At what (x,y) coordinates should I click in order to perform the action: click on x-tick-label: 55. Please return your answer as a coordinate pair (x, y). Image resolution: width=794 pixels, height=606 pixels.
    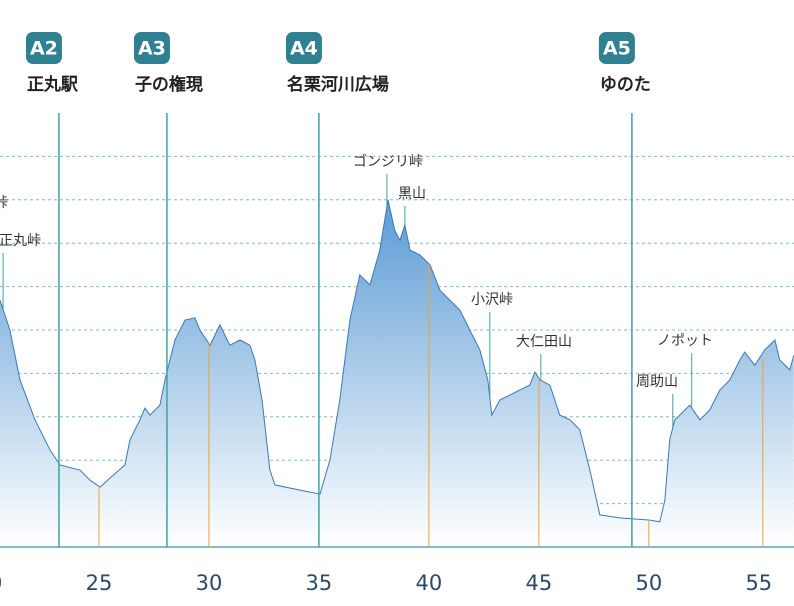
    Looking at the image, I should click on (758, 583).